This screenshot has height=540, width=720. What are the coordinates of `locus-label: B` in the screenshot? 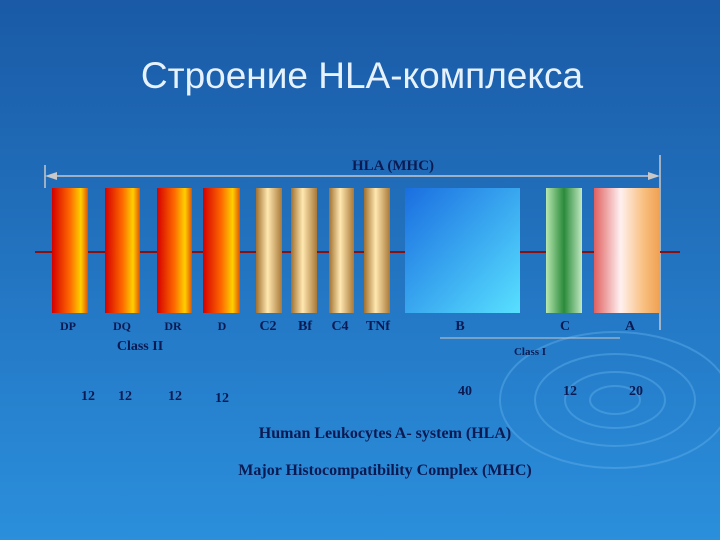 It's located at (459, 326).